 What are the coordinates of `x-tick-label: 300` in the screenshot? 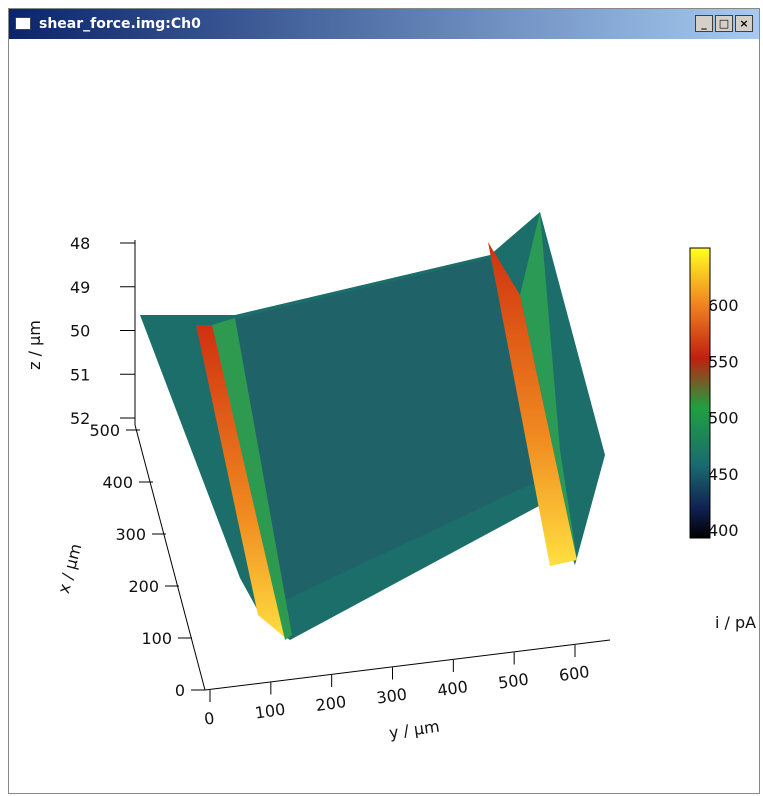 It's located at (130, 534).